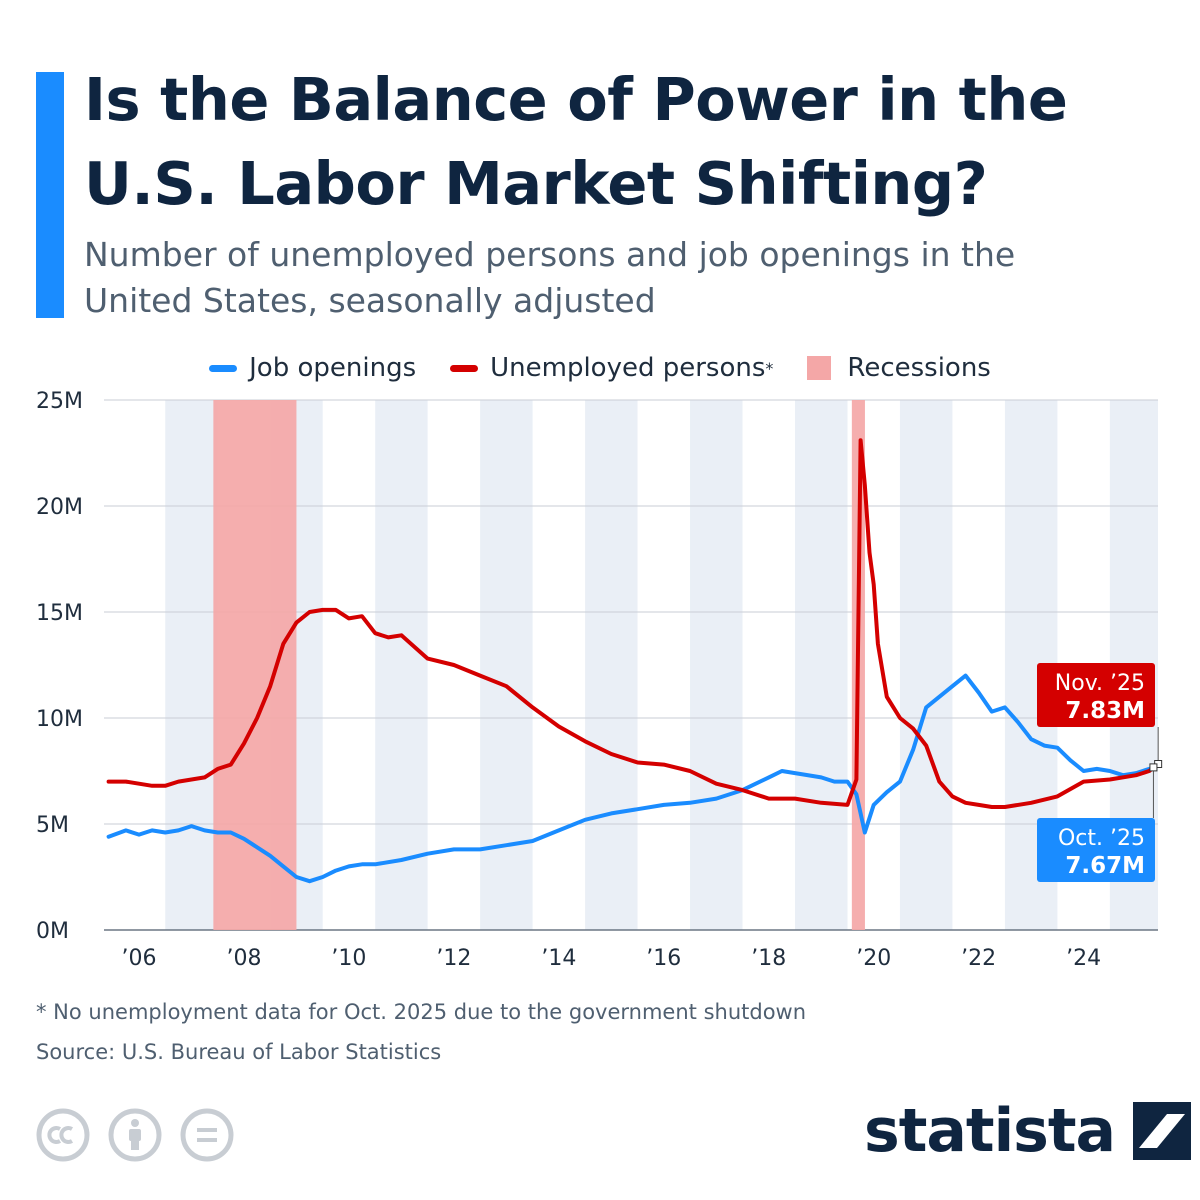 The image size is (1200, 1200). What do you see at coordinates (1105, 711) in the screenshot?
I see `nov-annotation-value: 7.83M` at bounding box center [1105, 711].